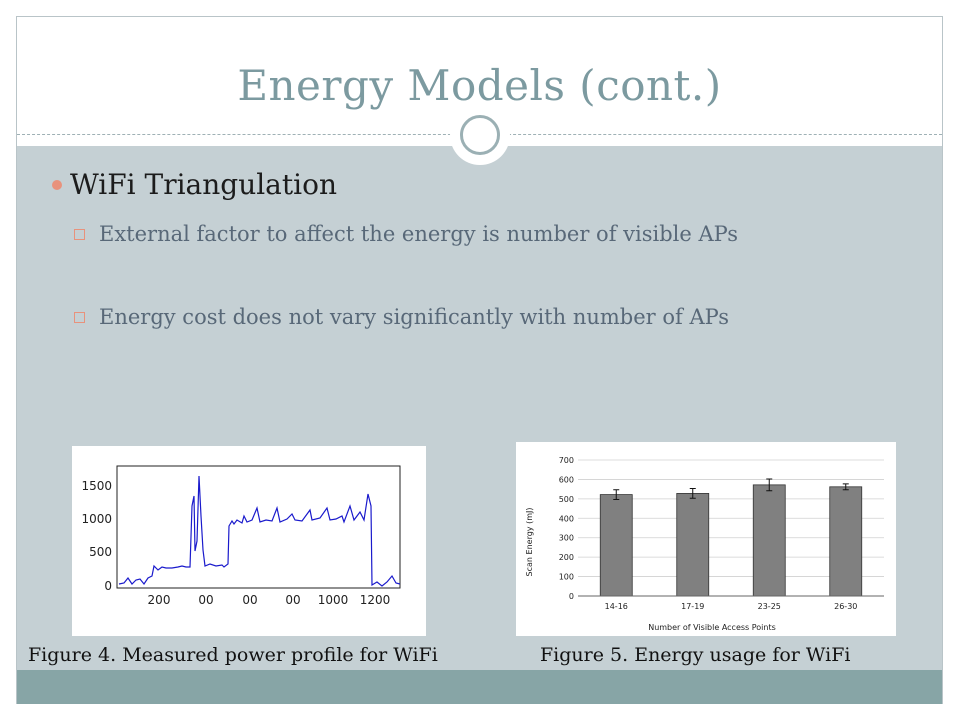 Image resolution: width=960 pixels, height=720 pixels. What do you see at coordinates (712, 627) in the screenshot?
I see `chart-xlabel: Number of Visible Access Points` at bounding box center [712, 627].